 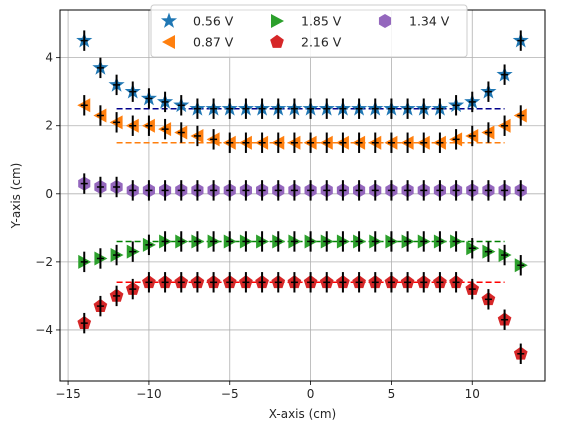 I want to click on x-tick-label: −10, so click(x=148, y=394).